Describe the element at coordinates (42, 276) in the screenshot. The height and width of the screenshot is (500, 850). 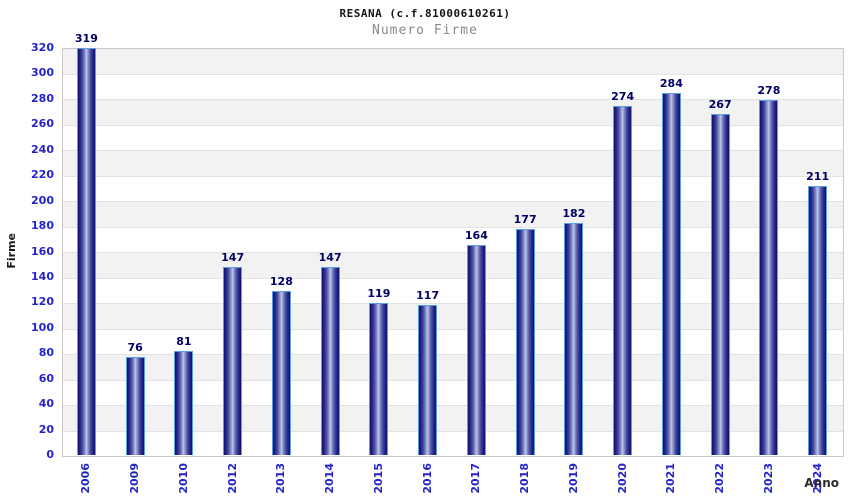
I see `y-tick-label: 140` at that location.